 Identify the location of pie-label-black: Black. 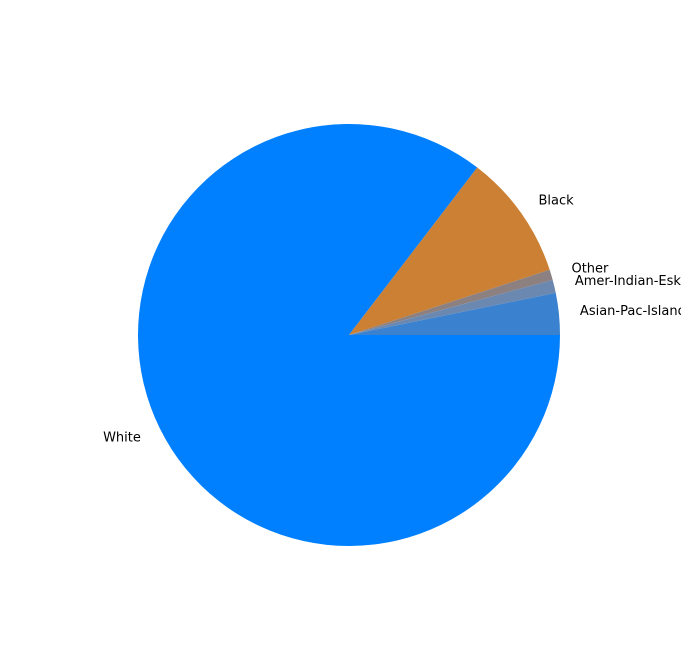
(556, 200).